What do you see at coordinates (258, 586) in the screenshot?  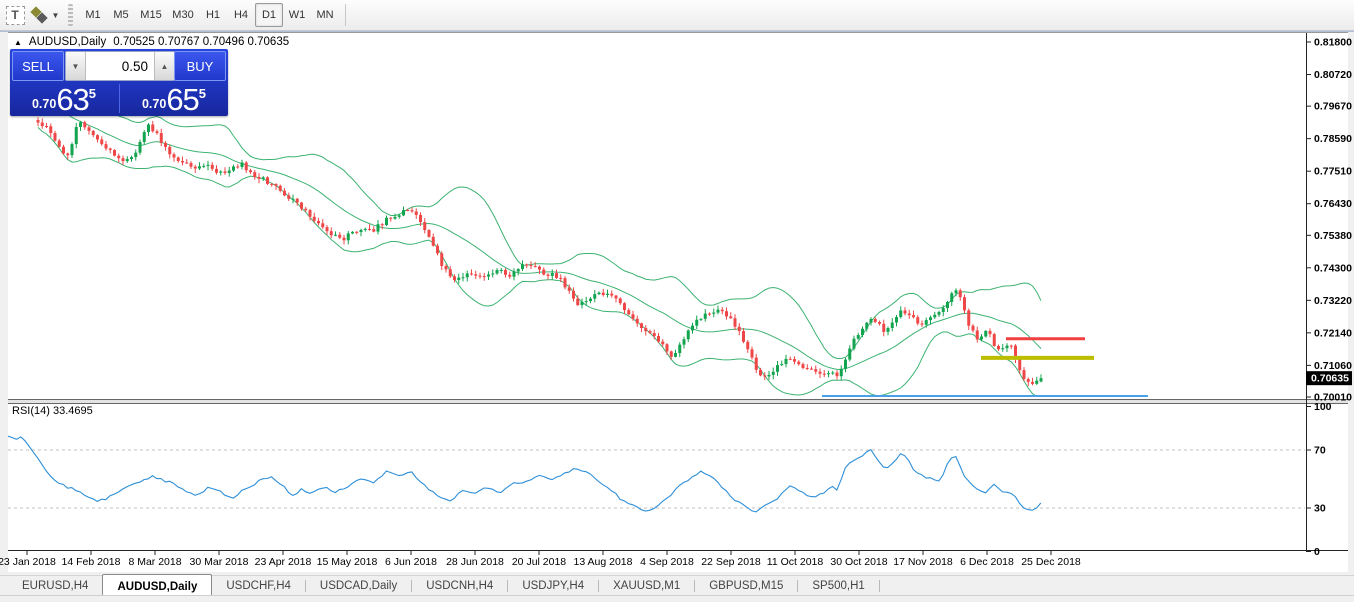 I see `chart-tab-usdchf: USDCHF,H4` at bounding box center [258, 586].